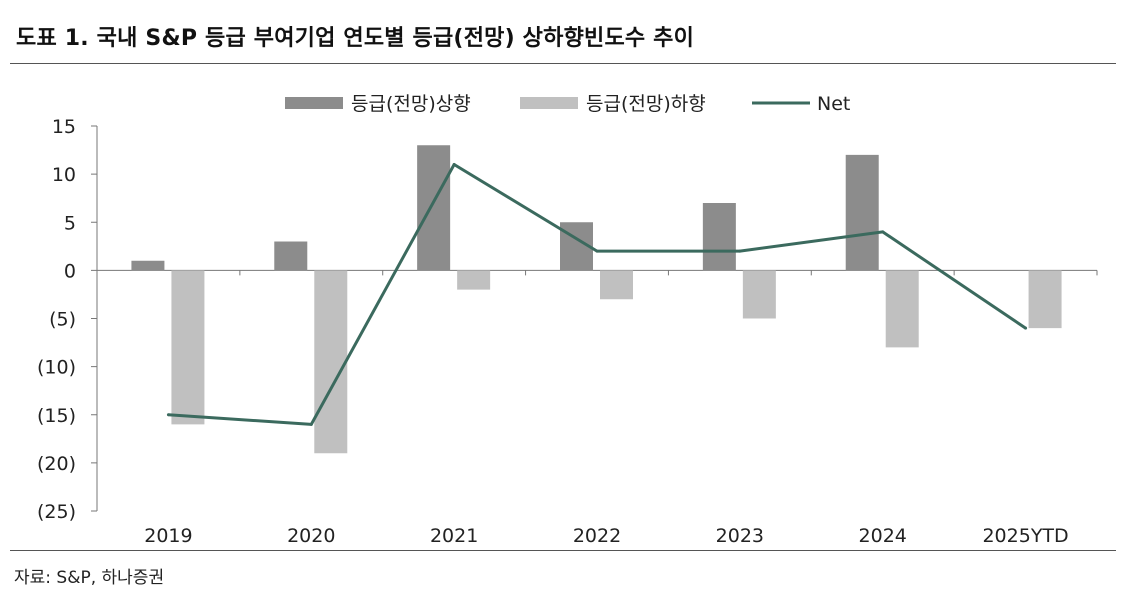 The width and height of the screenshot is (1140, 604). Describe the element at coordinates (454, 536) in the screenshot. I see `x-tick-label: 2021` at that location.